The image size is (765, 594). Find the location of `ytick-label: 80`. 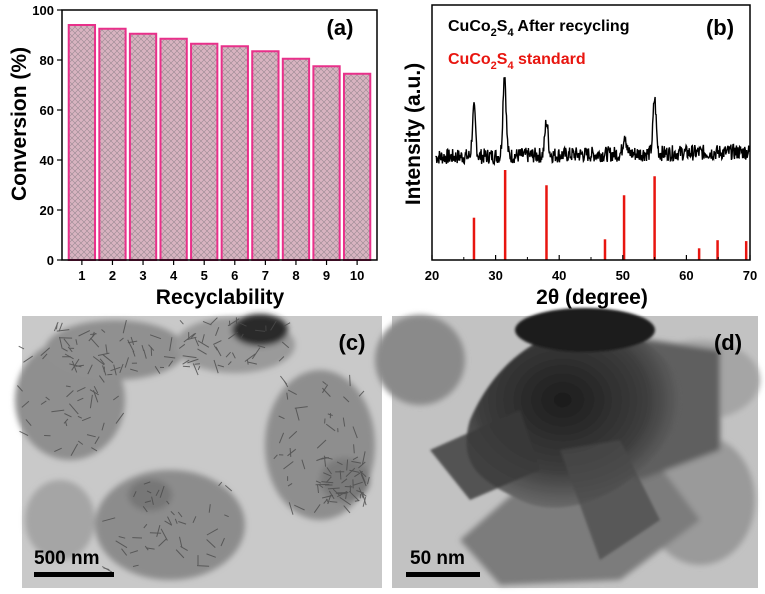

ytick-label: 80 is located at coordinates (47, 60).